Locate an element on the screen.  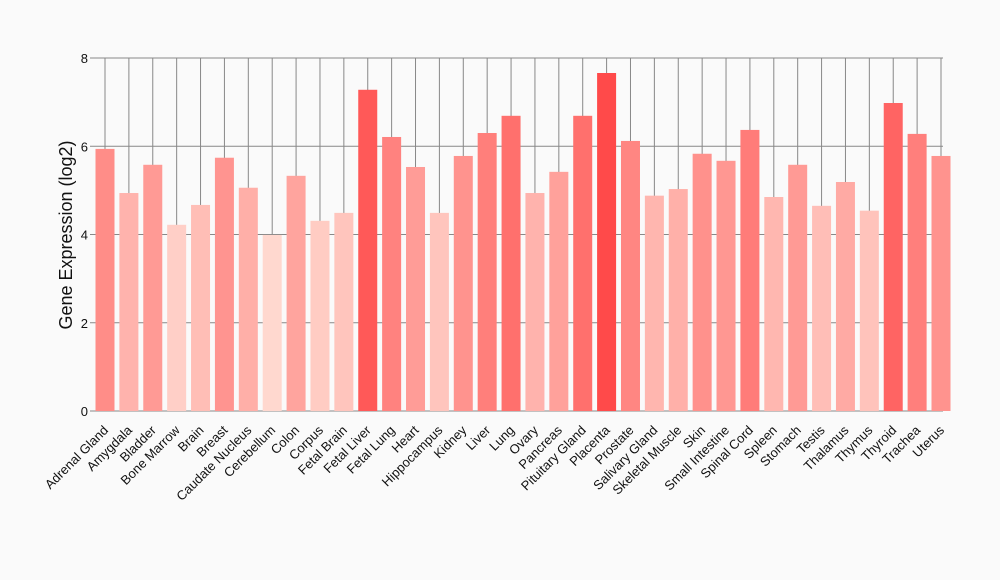
bar-thymus is located at coordinates (869, 310).